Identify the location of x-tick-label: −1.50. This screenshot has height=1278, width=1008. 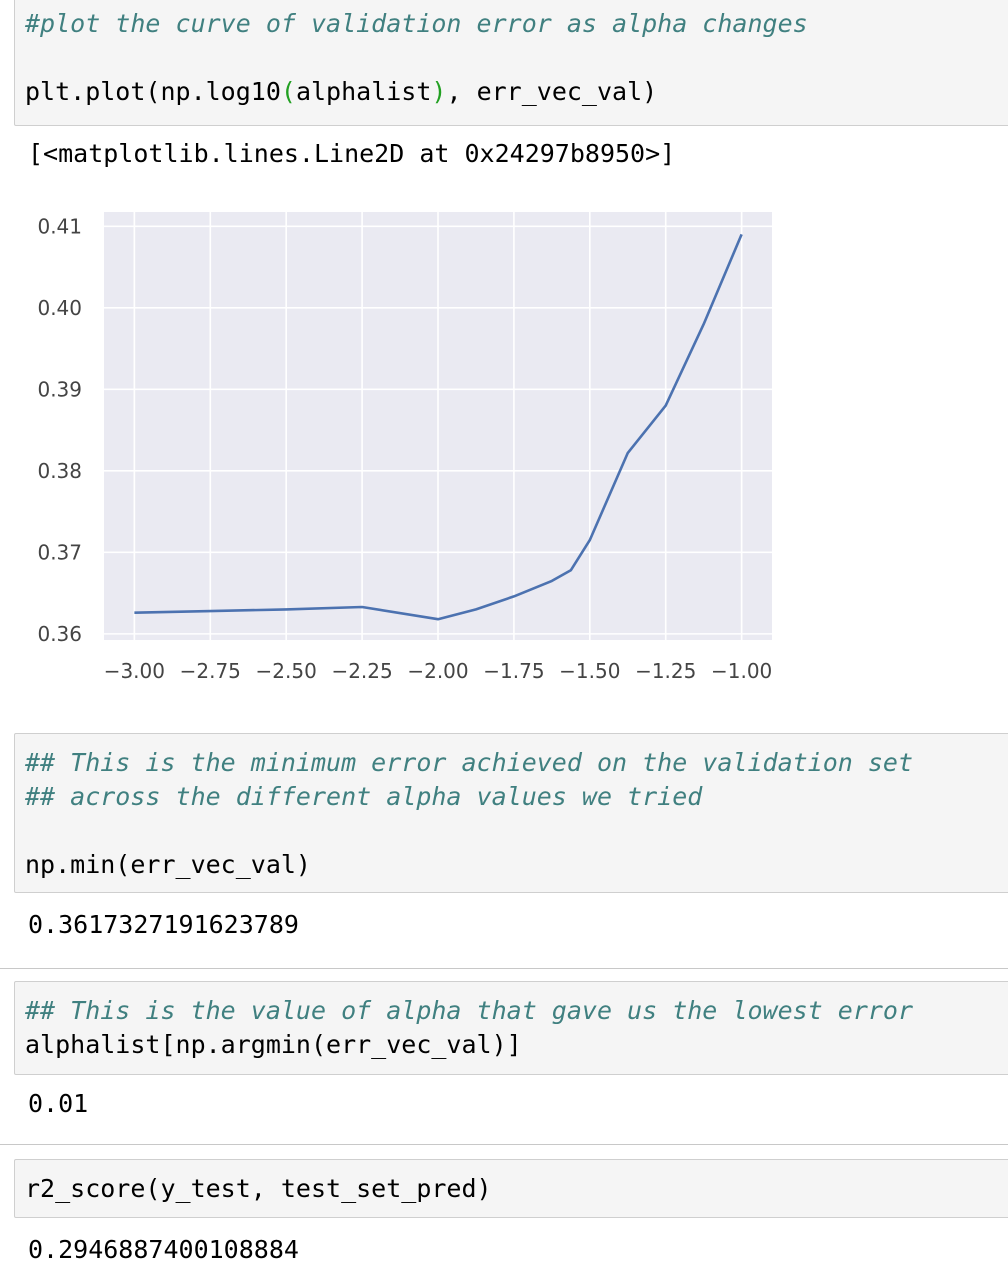
(589, 671).